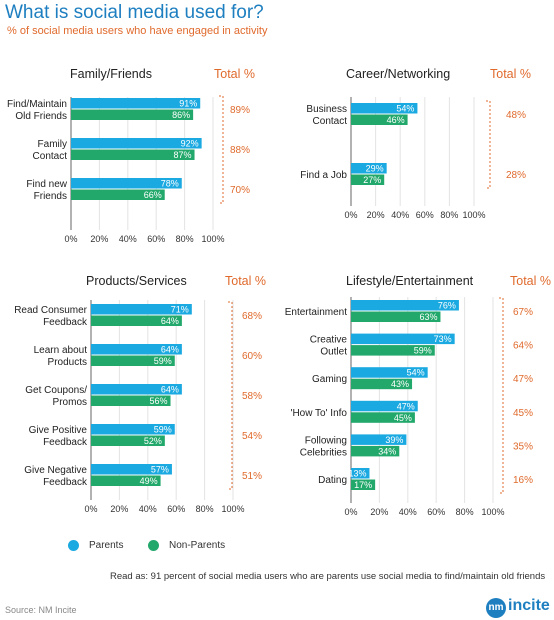  I want to click on chart-1-bar-parents, so click(136, 143).